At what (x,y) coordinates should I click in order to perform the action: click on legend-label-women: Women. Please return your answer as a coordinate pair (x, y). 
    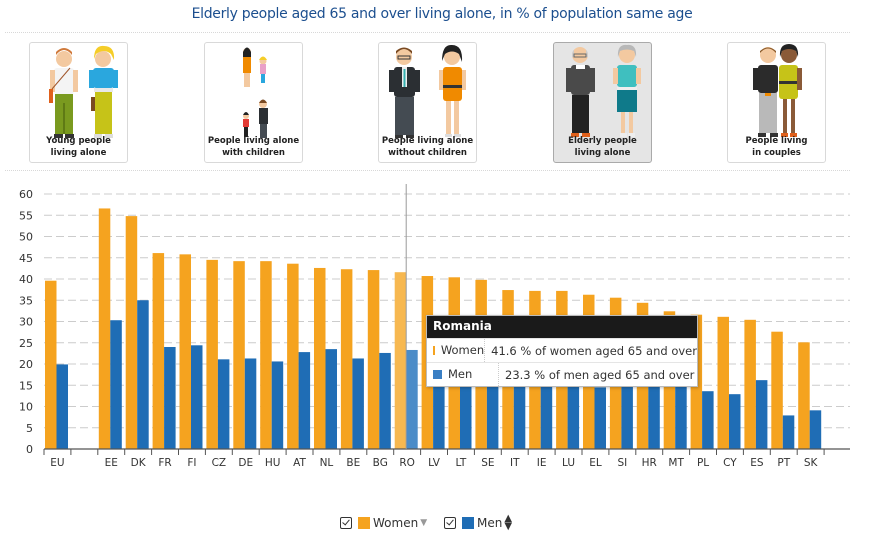
    Looking at the image, I should click on (396, 523).